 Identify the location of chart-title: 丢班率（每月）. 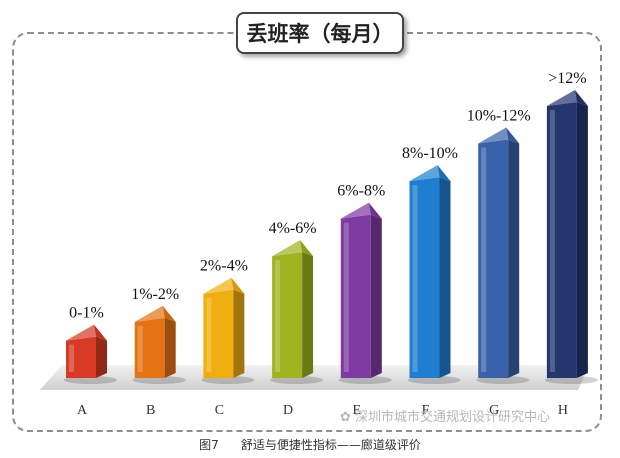
(320, 33).